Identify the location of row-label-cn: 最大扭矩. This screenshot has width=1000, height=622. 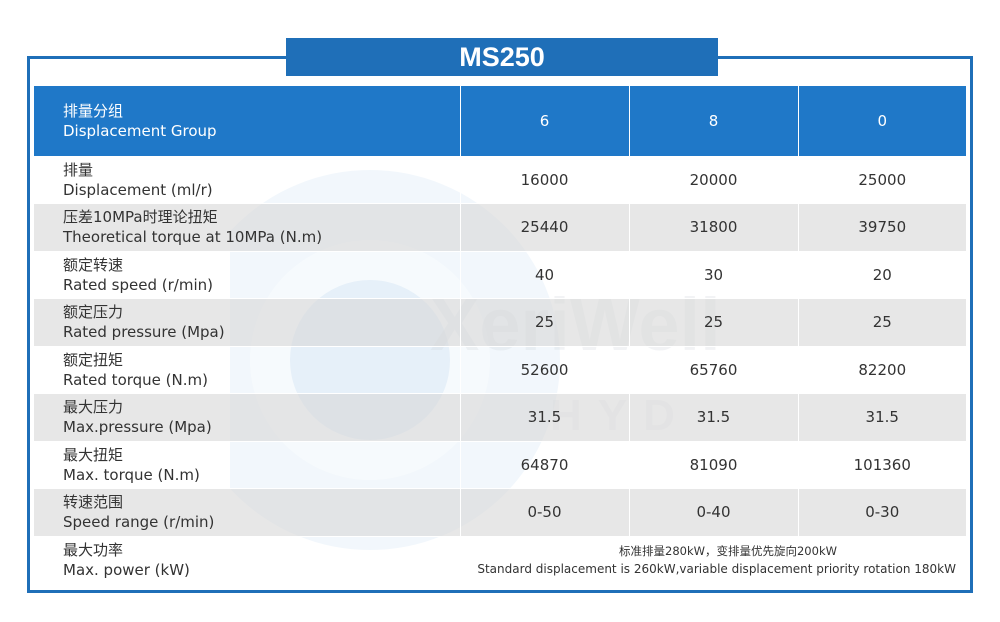
(93, 454).